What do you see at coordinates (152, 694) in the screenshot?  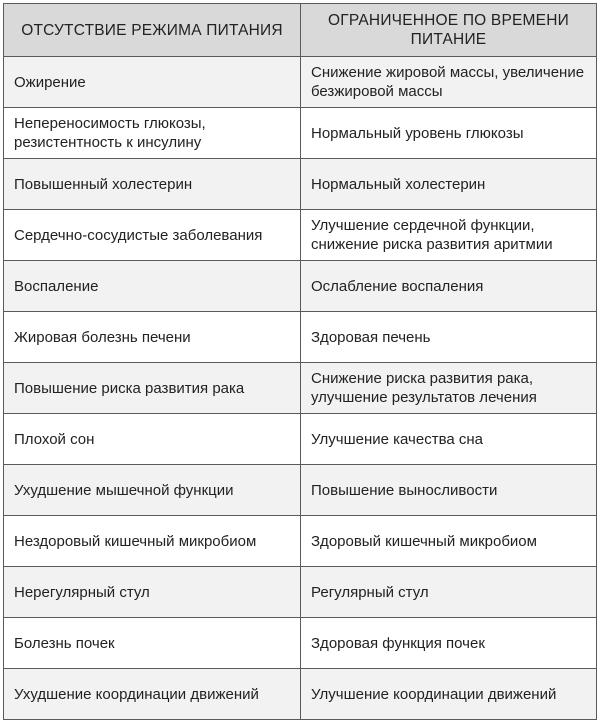 I see `cell-problem: Ухудшение координации движений` at bounding box center [152, 694].